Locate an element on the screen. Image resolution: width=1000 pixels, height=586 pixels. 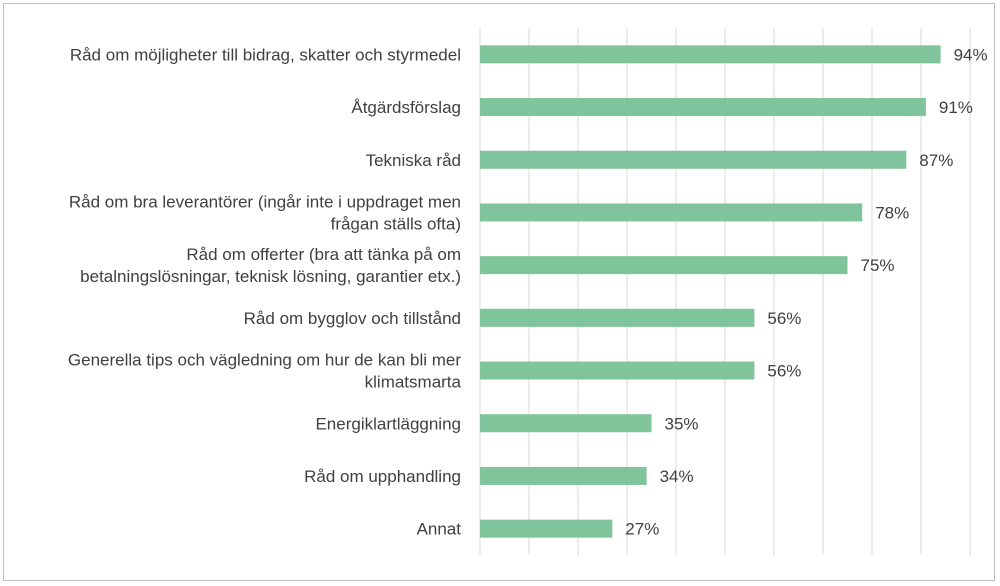
category-label: frågan ställs ofta) is located at coordinates (396, 223).